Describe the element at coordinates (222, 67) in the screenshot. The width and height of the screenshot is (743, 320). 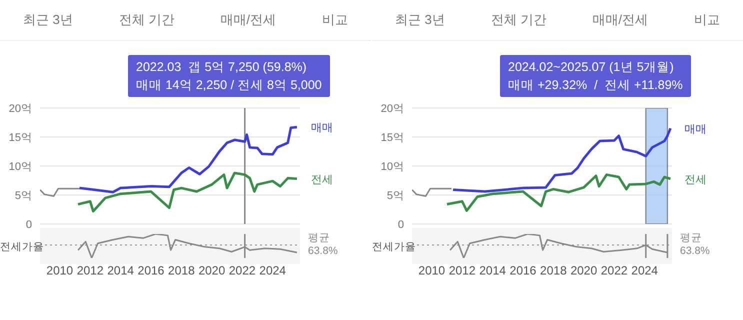
I see `text: 2022.03 갭 5억 7,250 (59.8%)` at that location.